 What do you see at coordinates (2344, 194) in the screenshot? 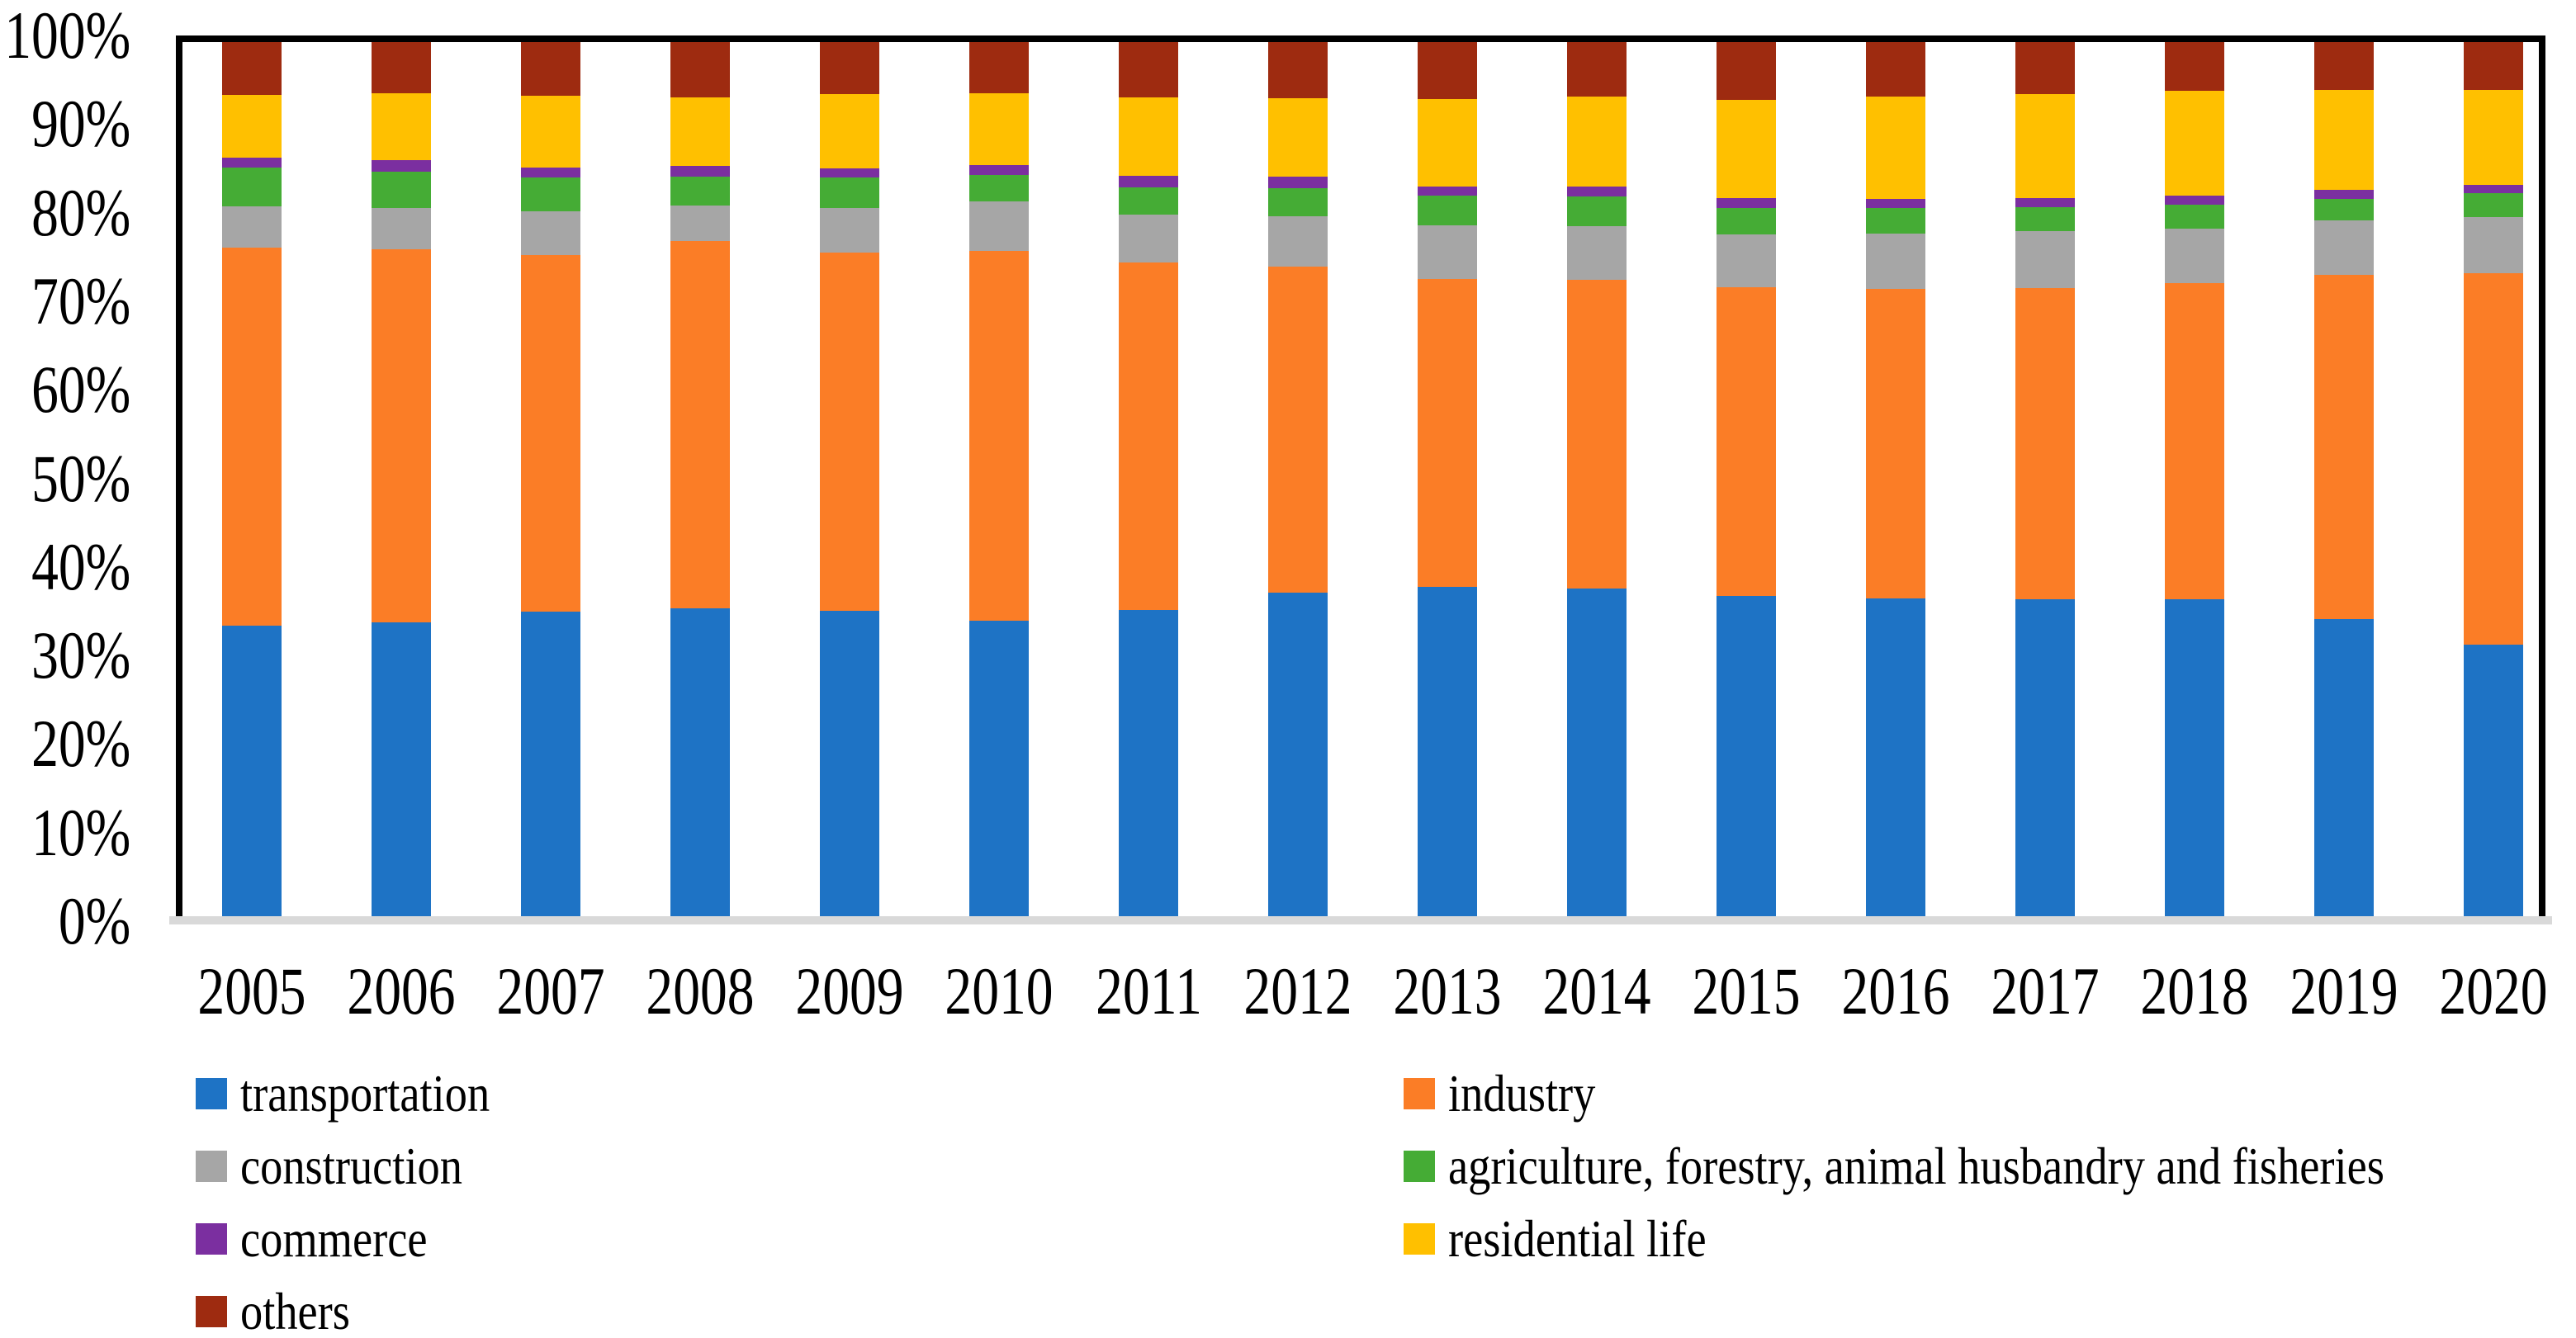
I see `bar-segment-commerce-2019` at bounding box center [2344, 194].